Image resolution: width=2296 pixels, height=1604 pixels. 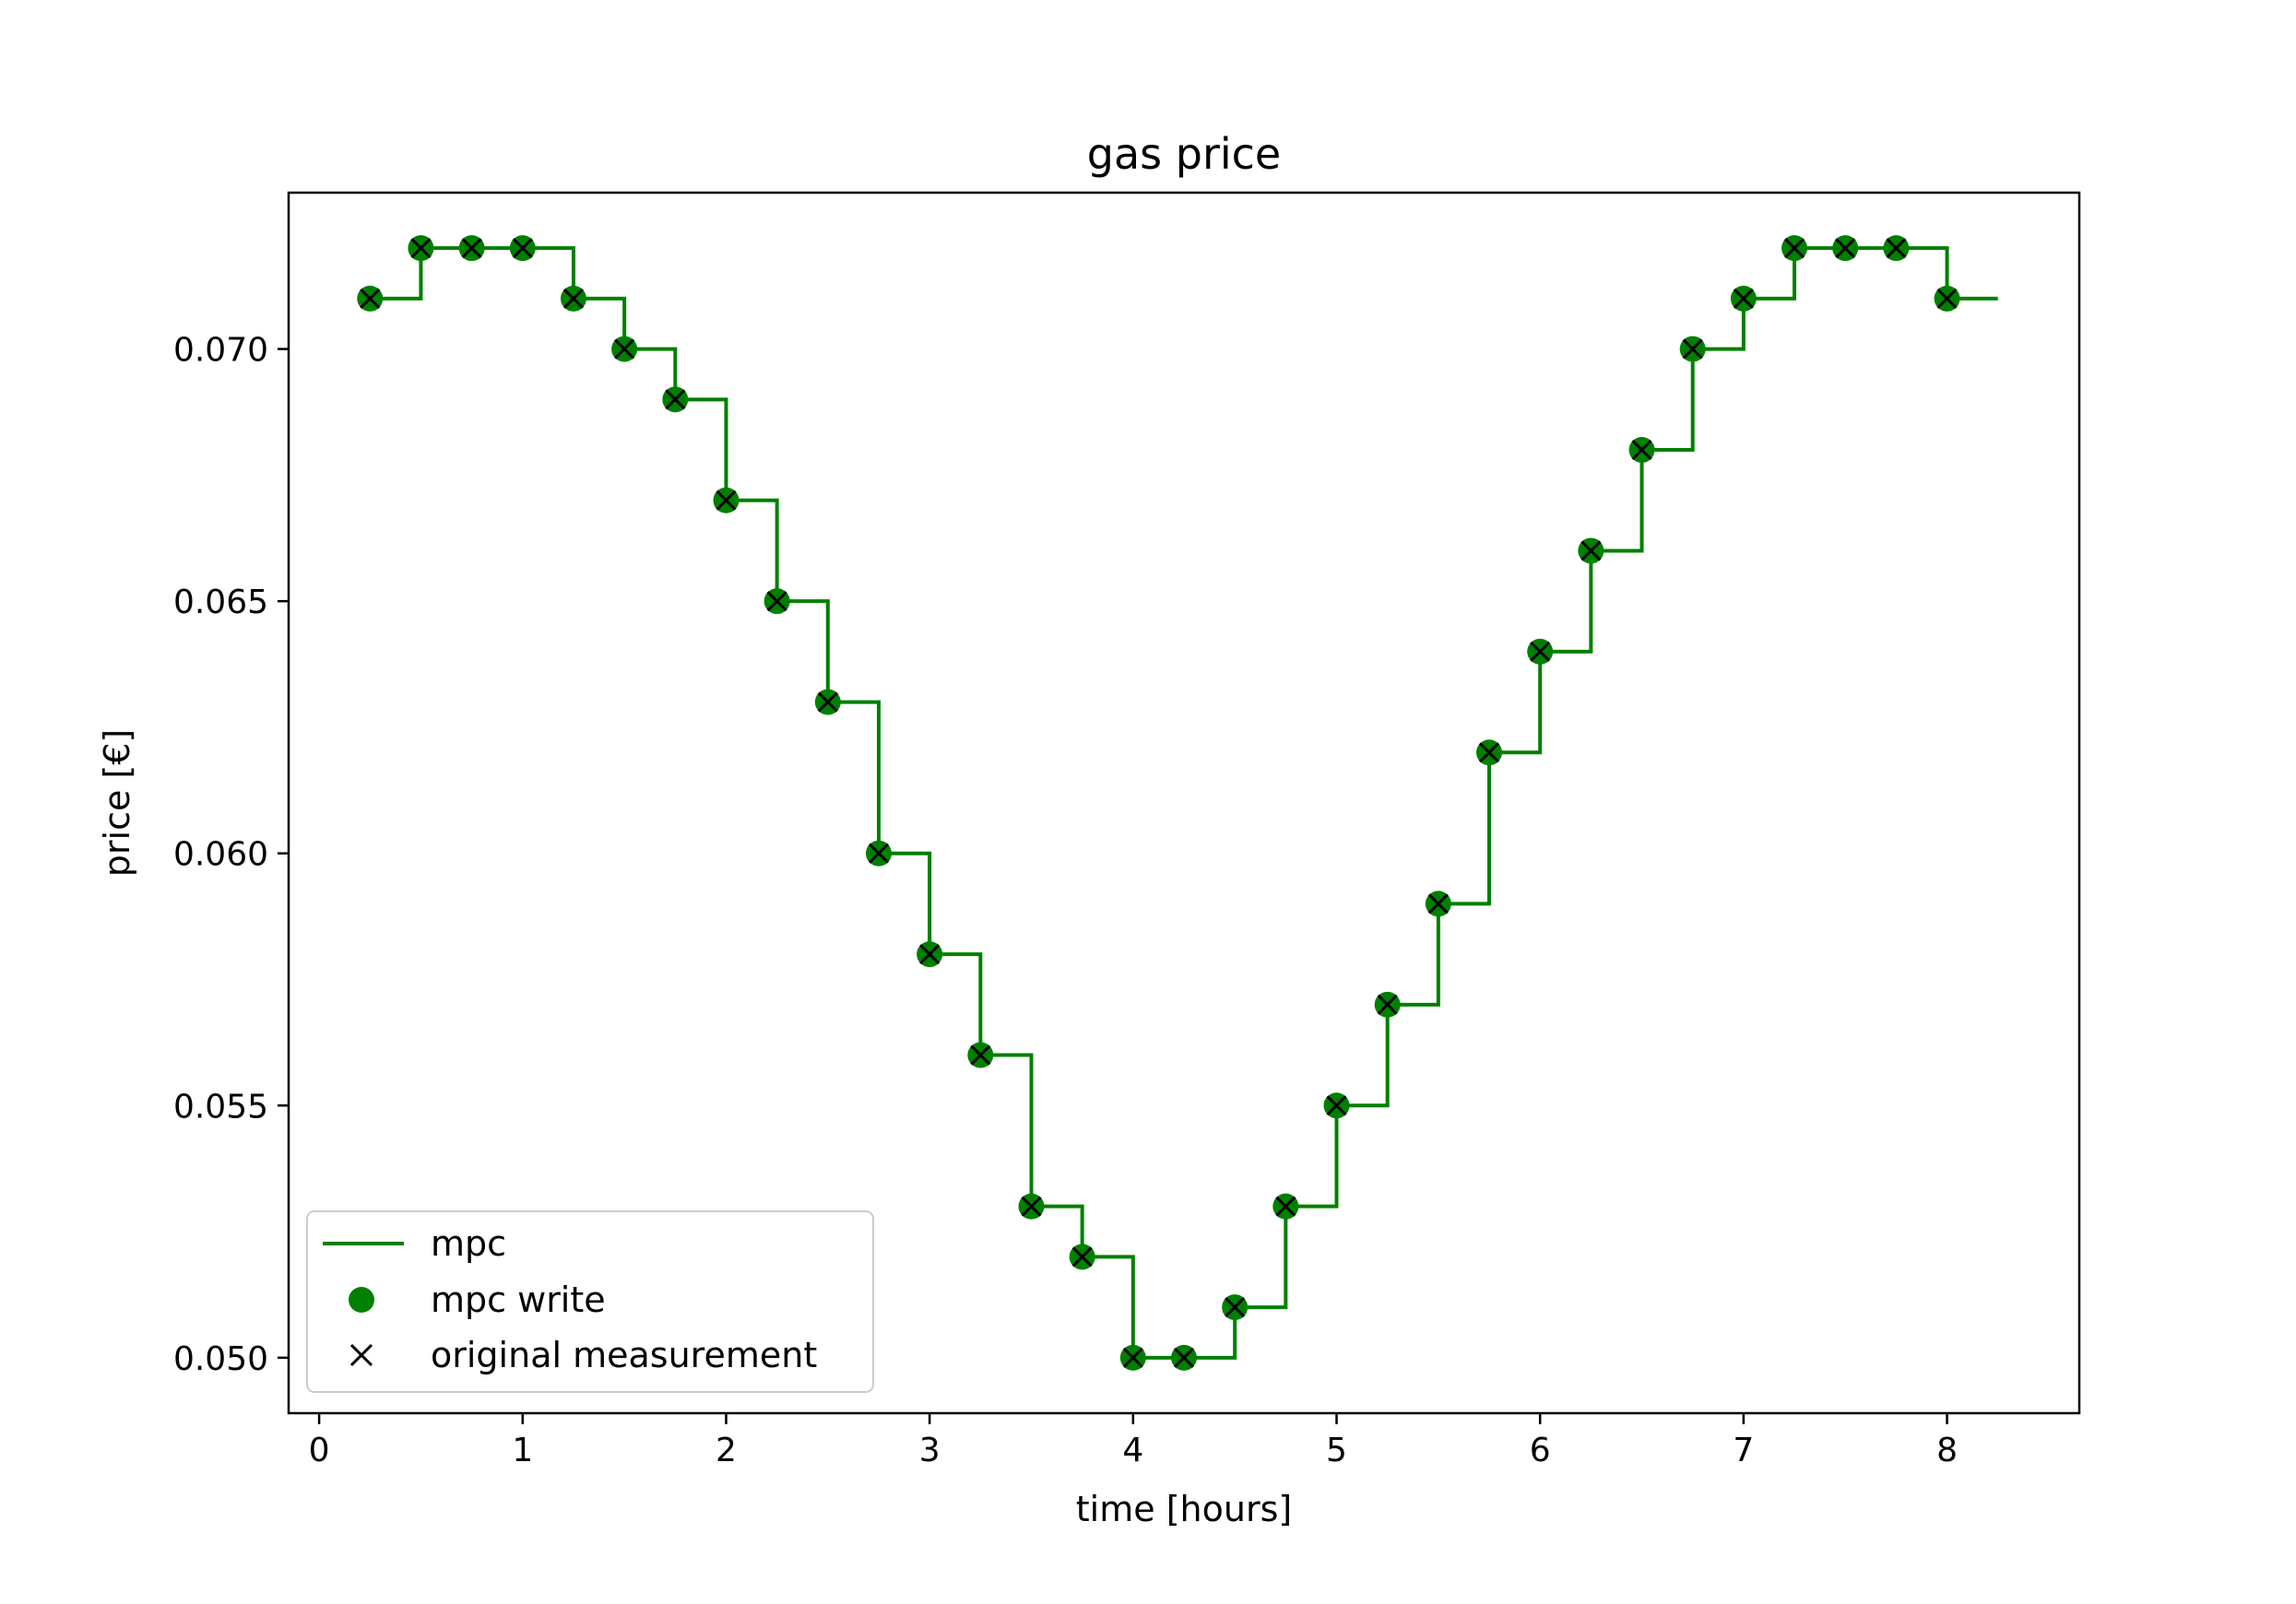 I want to click on legend-label-mpc: mpc, so click(x=468, y=1243).